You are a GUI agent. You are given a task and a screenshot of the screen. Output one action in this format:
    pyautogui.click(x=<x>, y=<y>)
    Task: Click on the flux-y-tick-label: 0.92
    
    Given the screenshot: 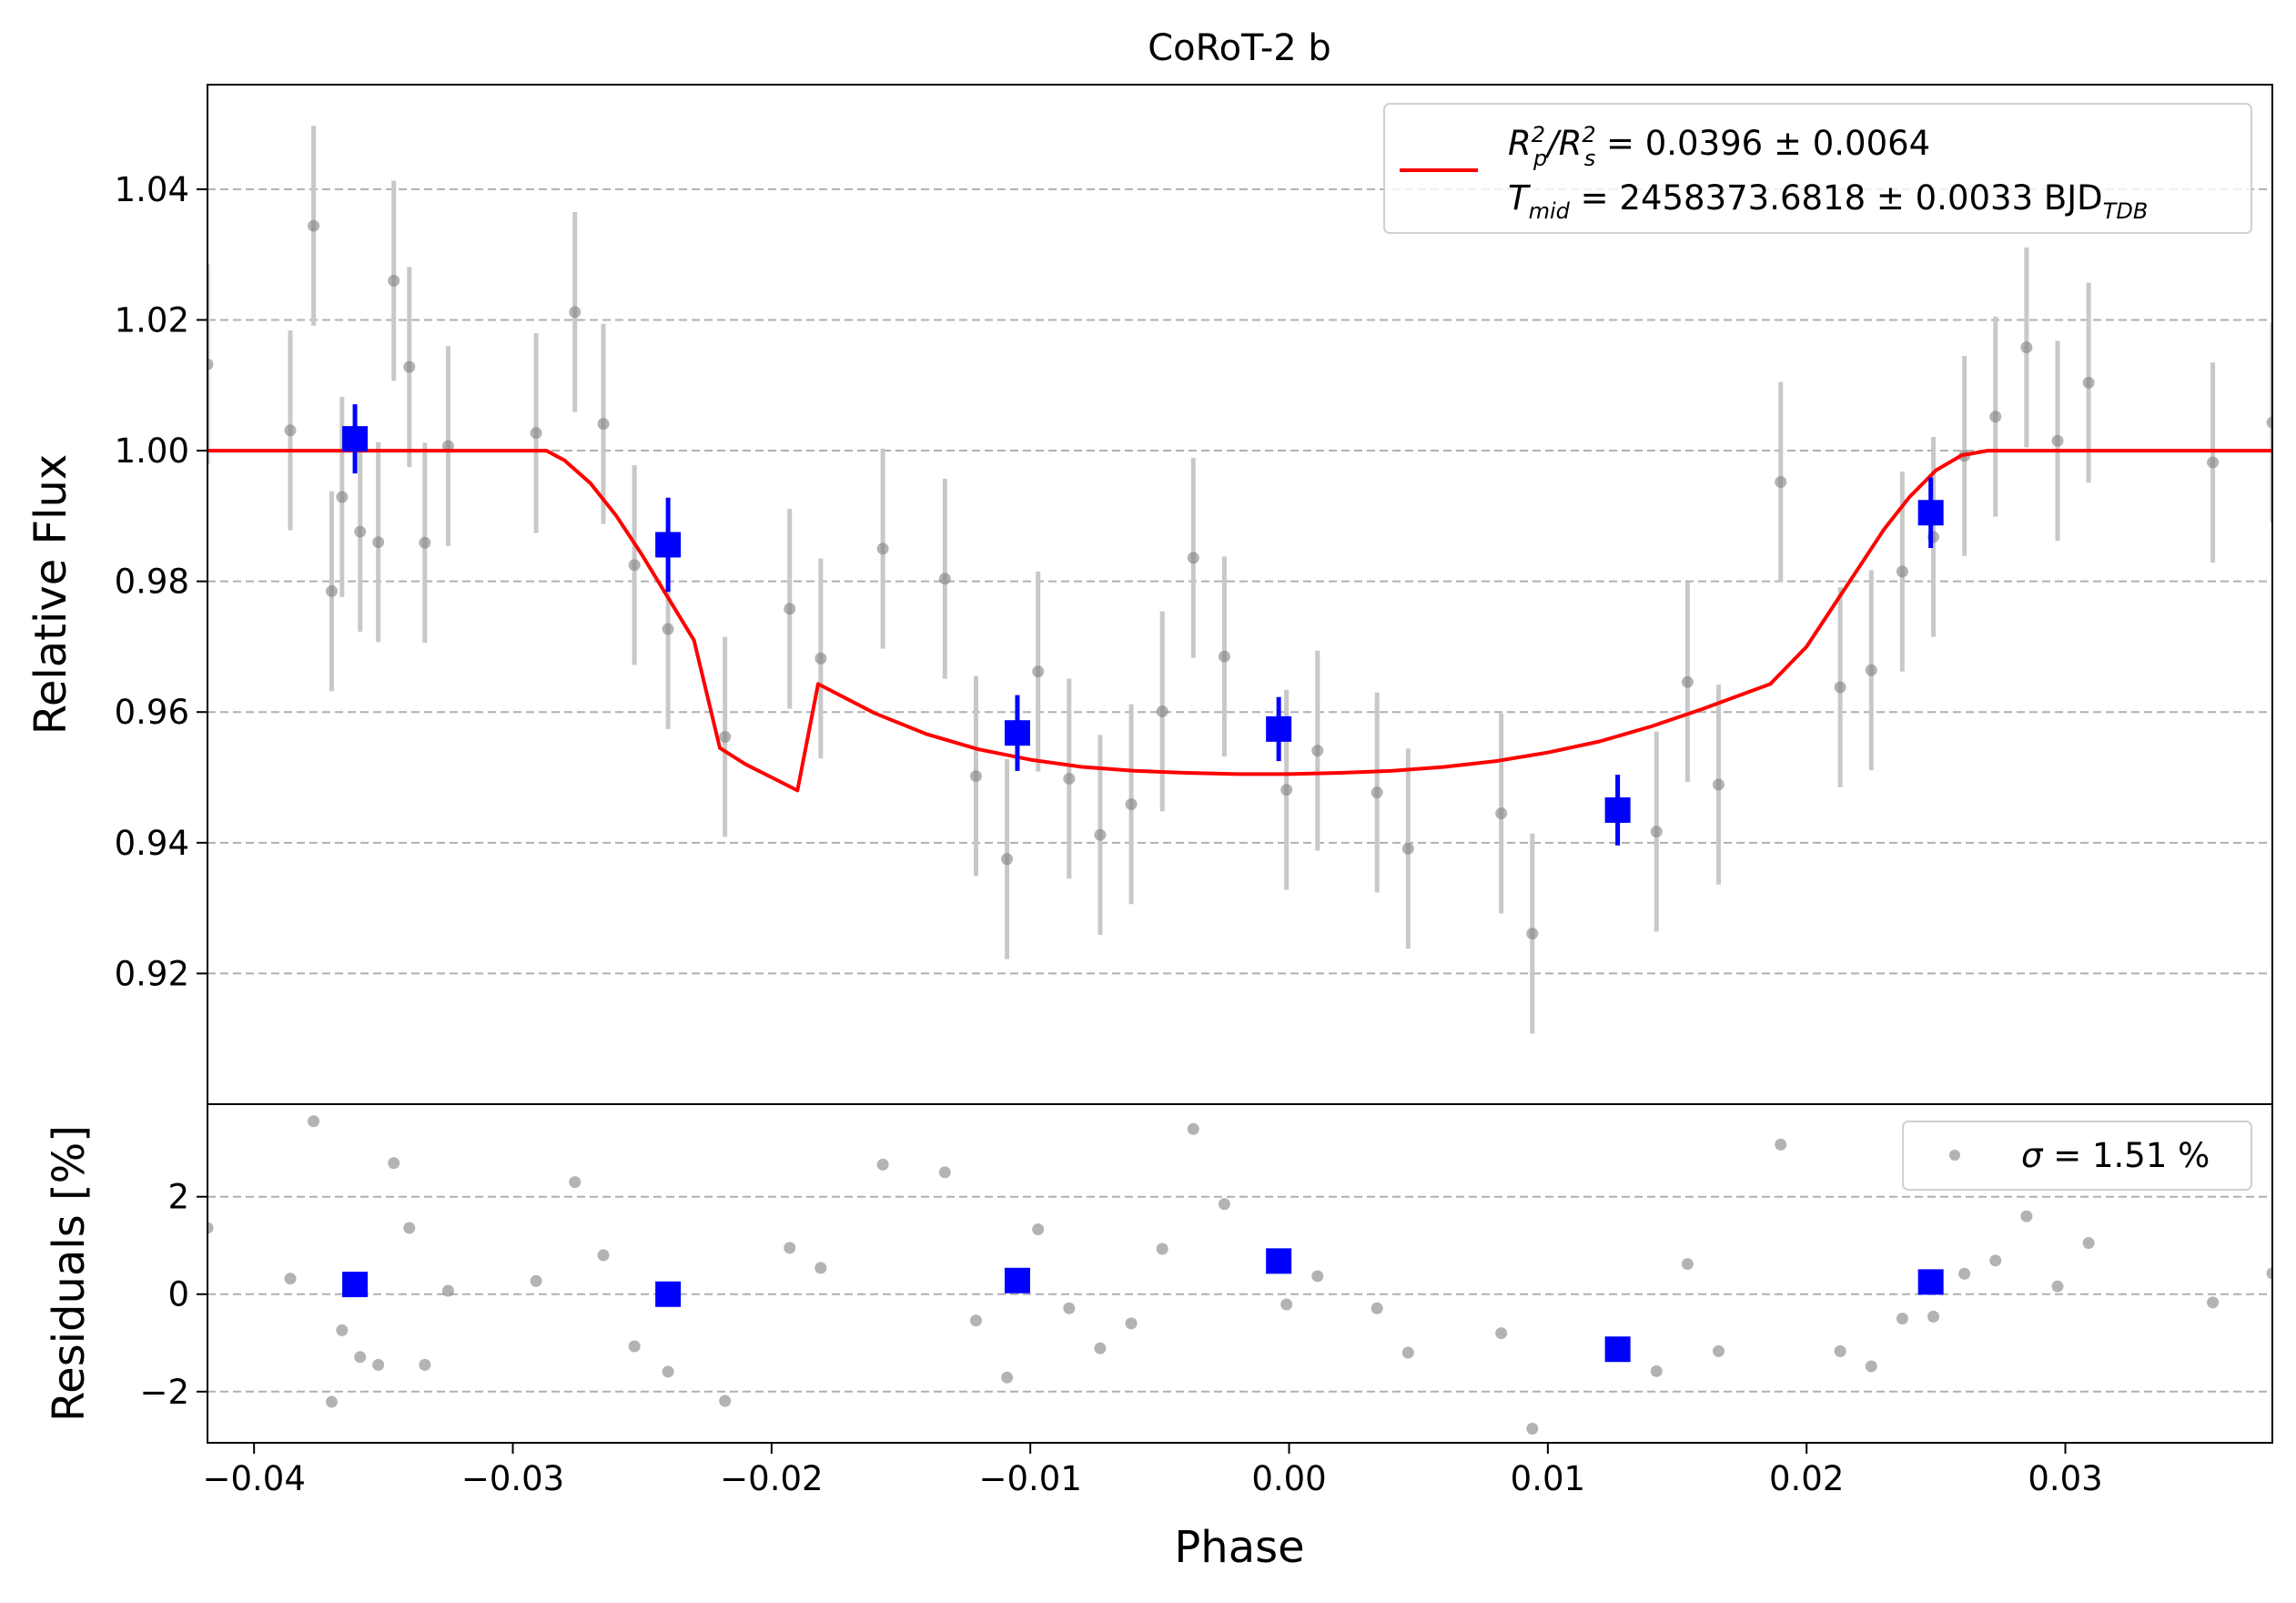 What is the action you would take?
    pyautogui.click(x=152, y=973)
    